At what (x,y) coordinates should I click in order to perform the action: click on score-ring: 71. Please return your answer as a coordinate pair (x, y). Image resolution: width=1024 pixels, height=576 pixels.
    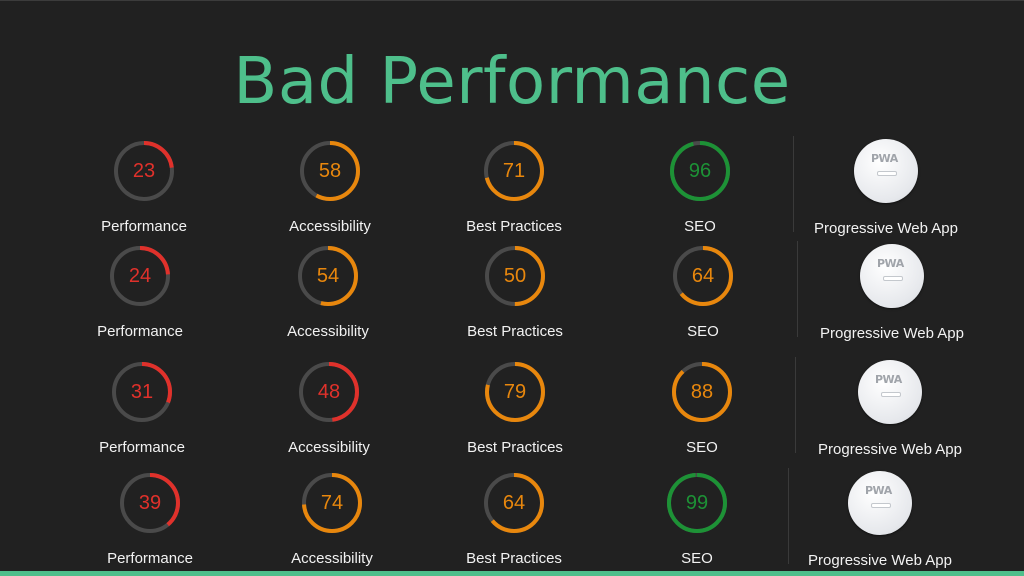
    Looking at the image, I should click on (514, 171).